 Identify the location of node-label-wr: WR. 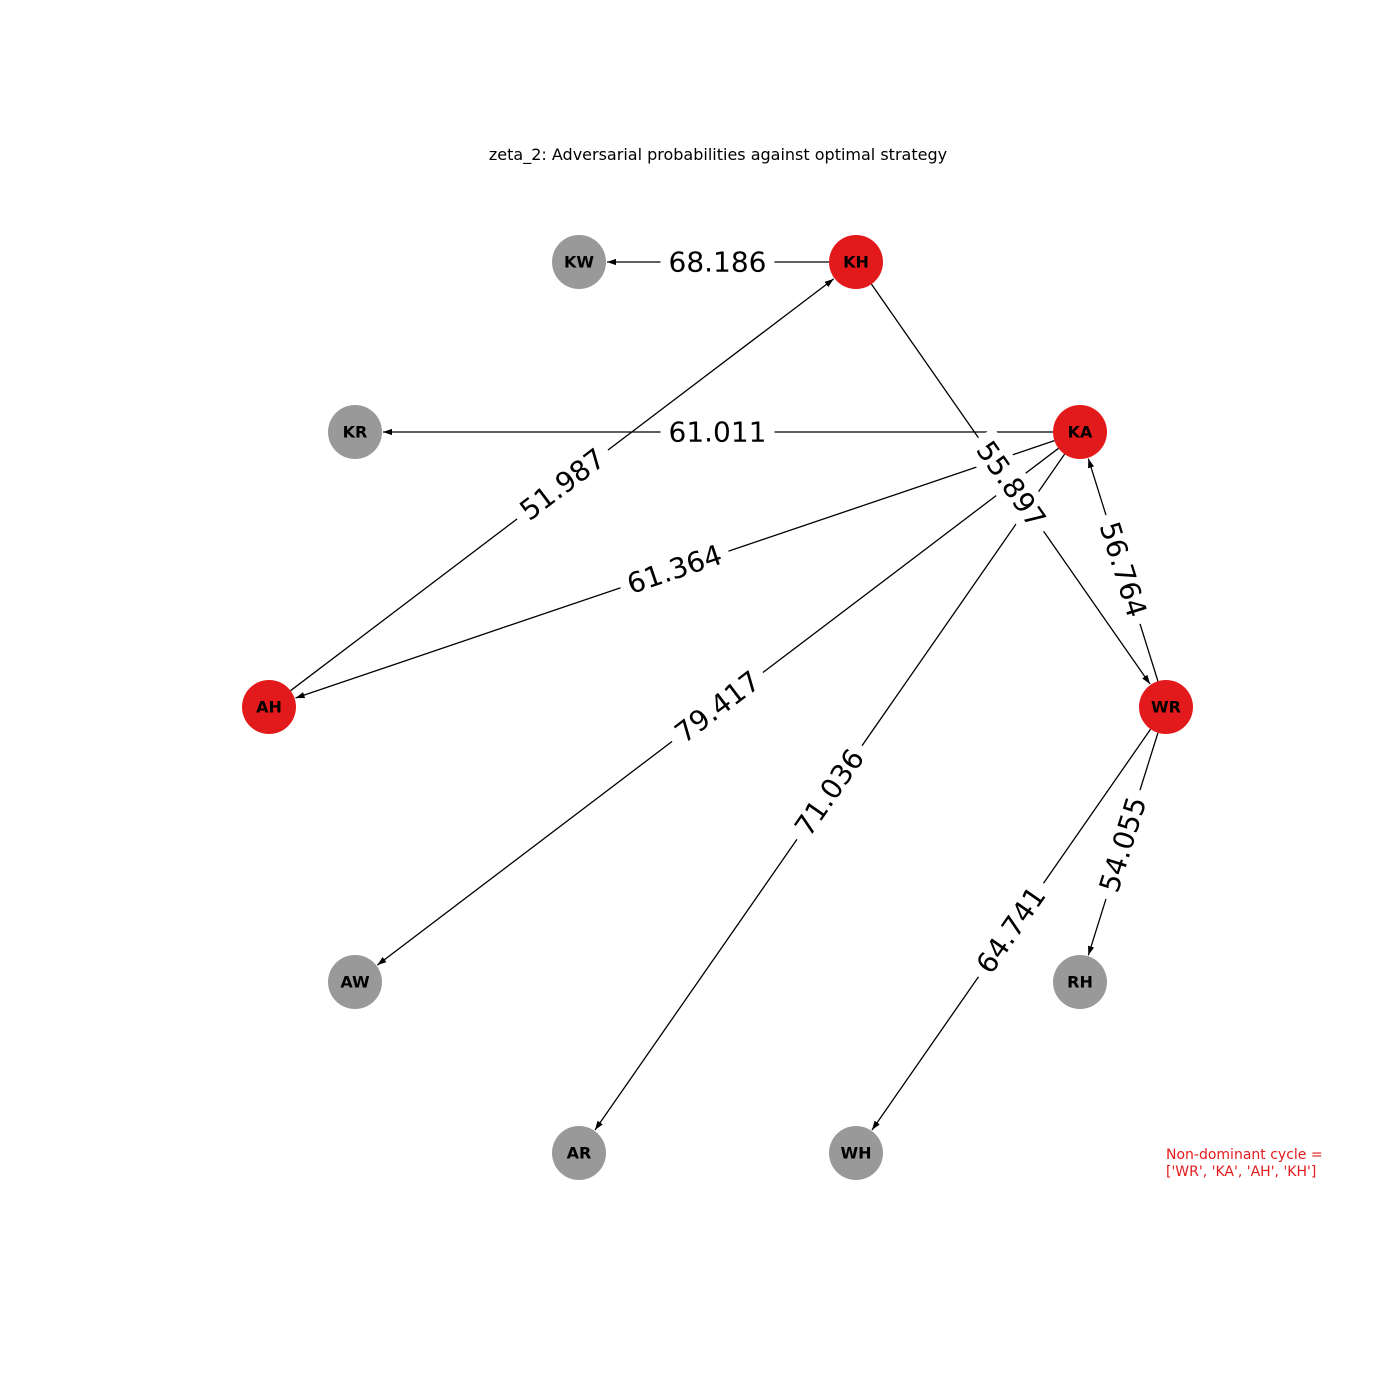
(1166, 707).